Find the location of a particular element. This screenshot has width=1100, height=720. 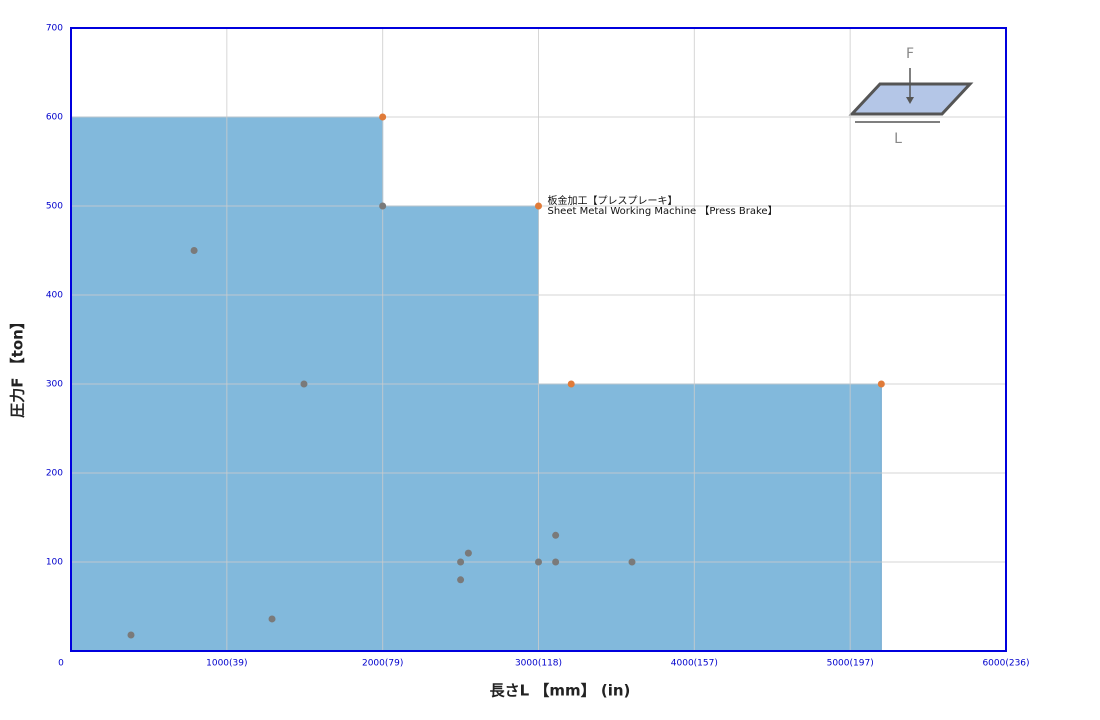

x-tick-label: 3000(118) is located at coordinates (538, 664).